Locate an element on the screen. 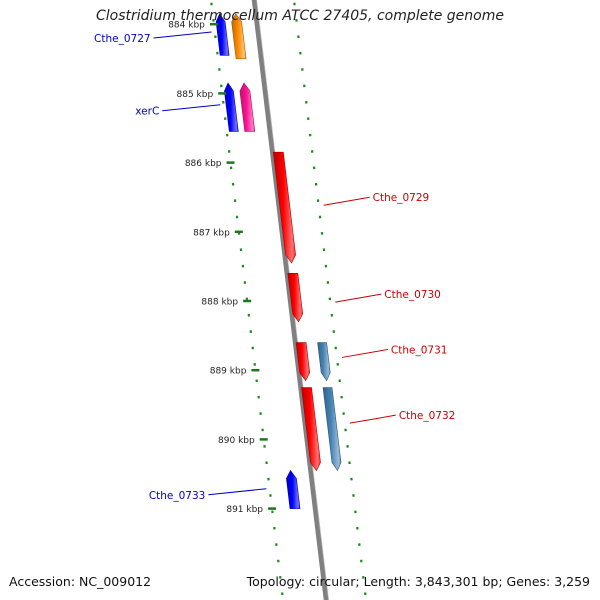 This screenshot has width=600, height=600. accession-text: Accession: NC_009012 is located at coordinates (80, 581).